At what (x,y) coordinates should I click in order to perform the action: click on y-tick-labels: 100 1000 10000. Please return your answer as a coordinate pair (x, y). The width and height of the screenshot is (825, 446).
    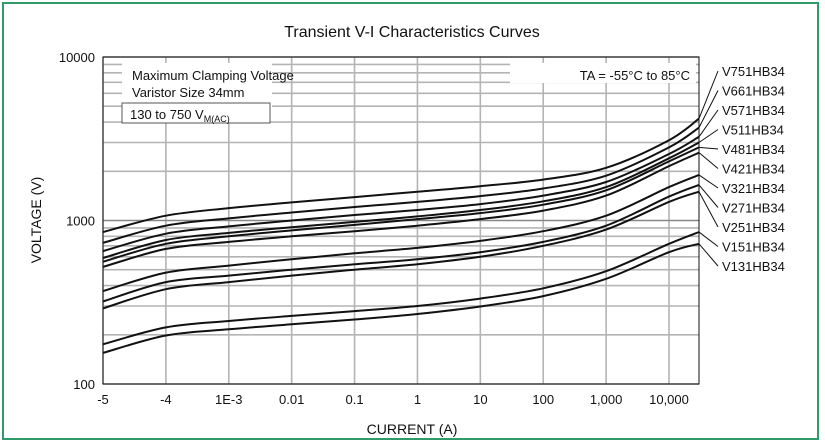
    Looking at the image, I should click on (77, 221).